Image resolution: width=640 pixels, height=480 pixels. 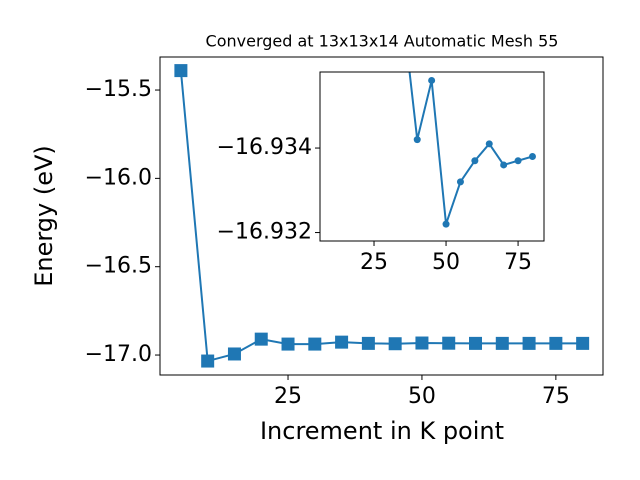 I want to click on y-tick-label: −16.0, so click(x=118, y=177).